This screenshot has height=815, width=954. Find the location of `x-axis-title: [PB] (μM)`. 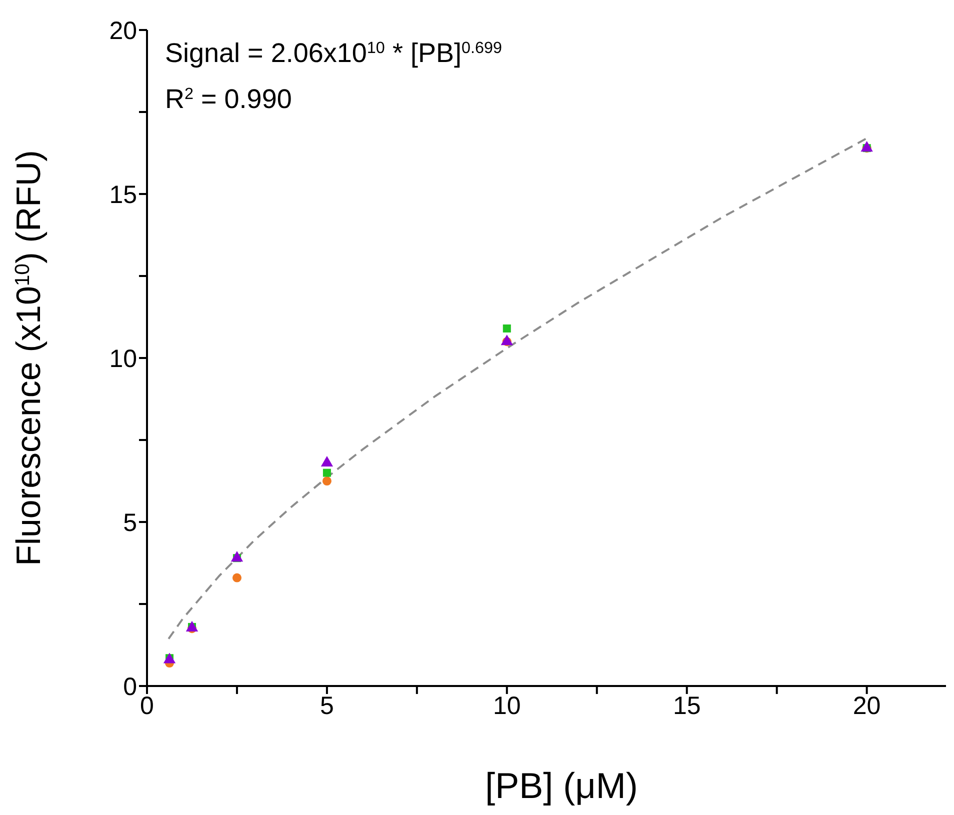

x-axis-title: [PB] (μM) is located at coordinates (561, 785).